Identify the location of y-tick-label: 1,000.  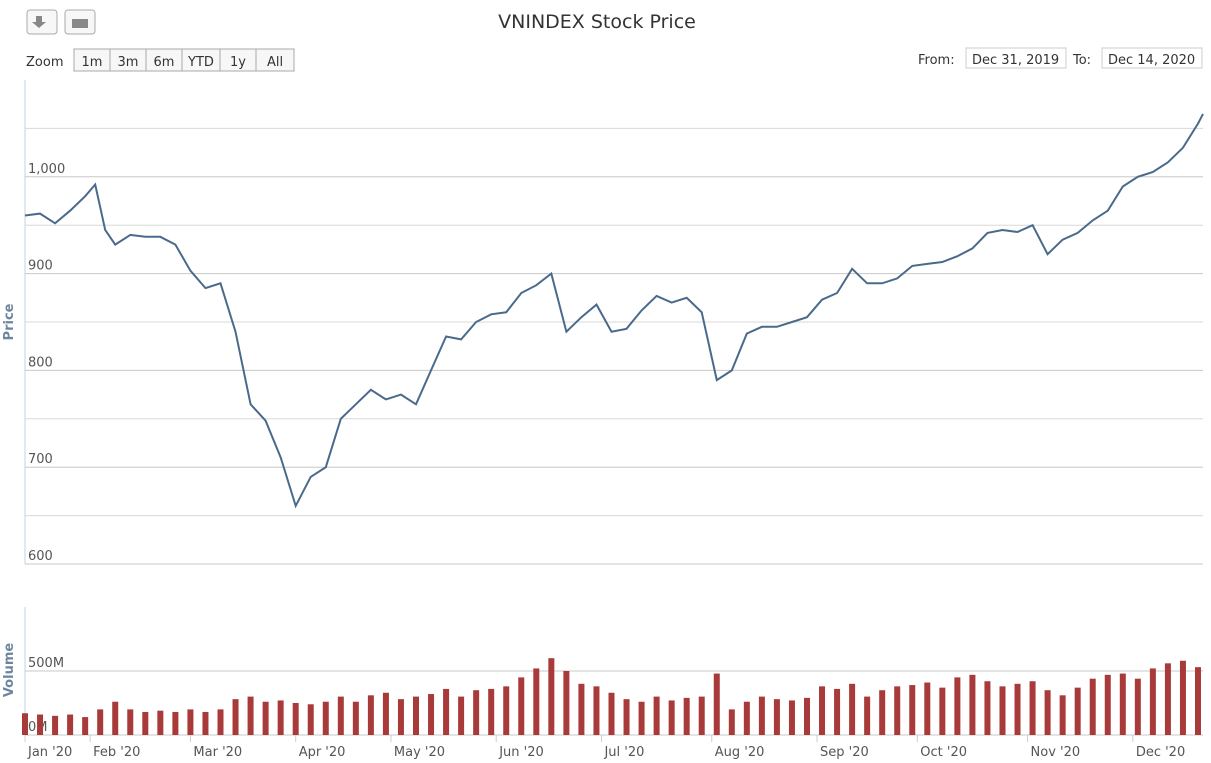
(46, 169).